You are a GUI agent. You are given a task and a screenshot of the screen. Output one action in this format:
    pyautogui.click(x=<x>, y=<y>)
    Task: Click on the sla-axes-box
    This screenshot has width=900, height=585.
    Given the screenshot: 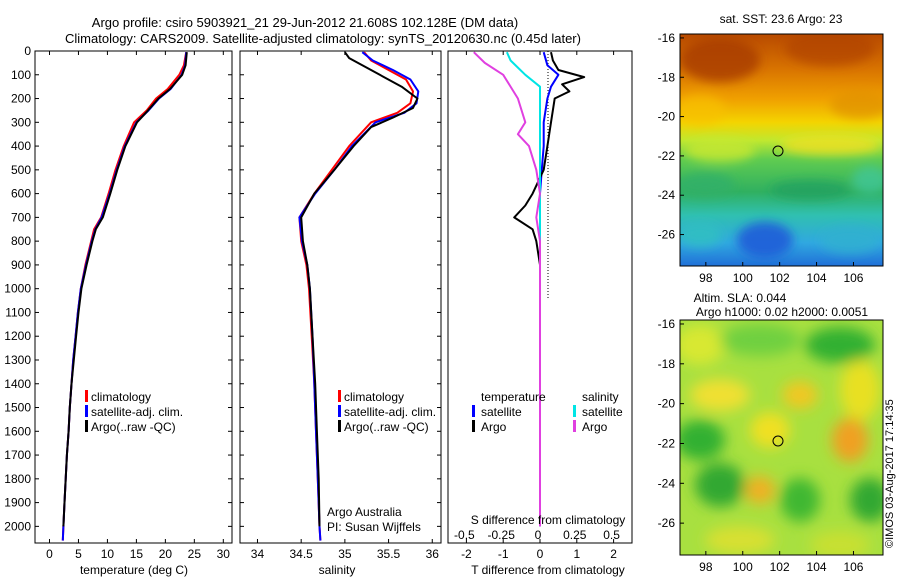 What is the action you would take?
    pyautogui.click(x=781, y=437)
    